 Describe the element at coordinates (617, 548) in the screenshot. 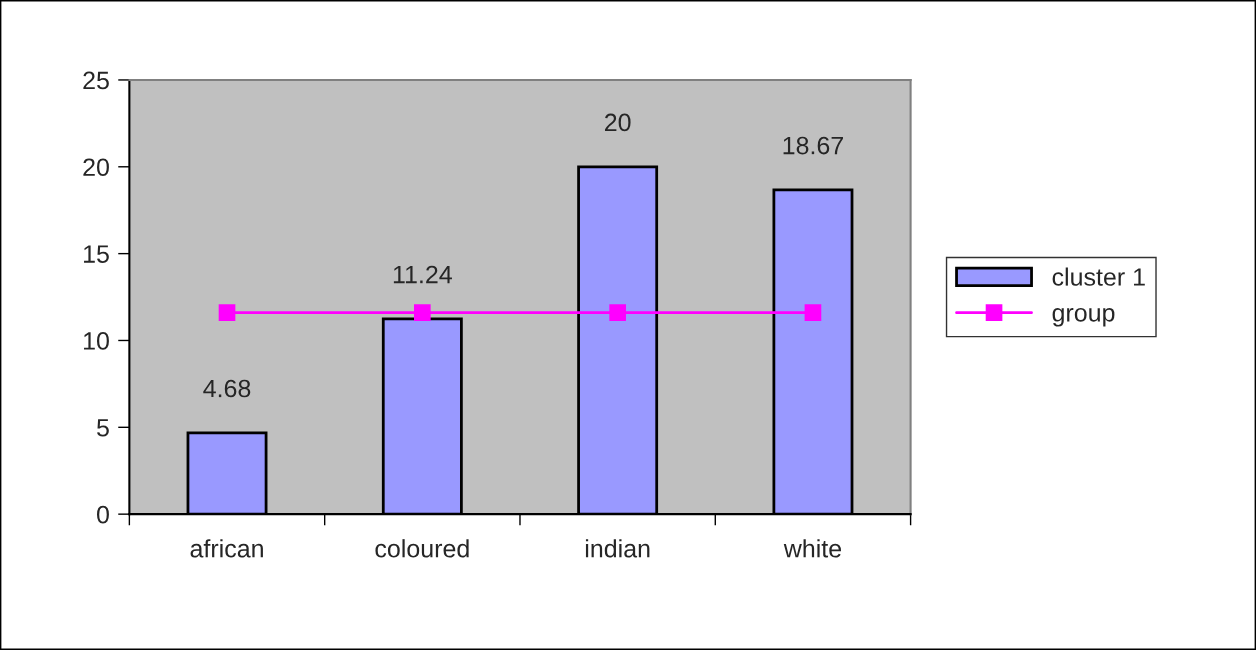

I see `x-tick-label: indian` at that location.